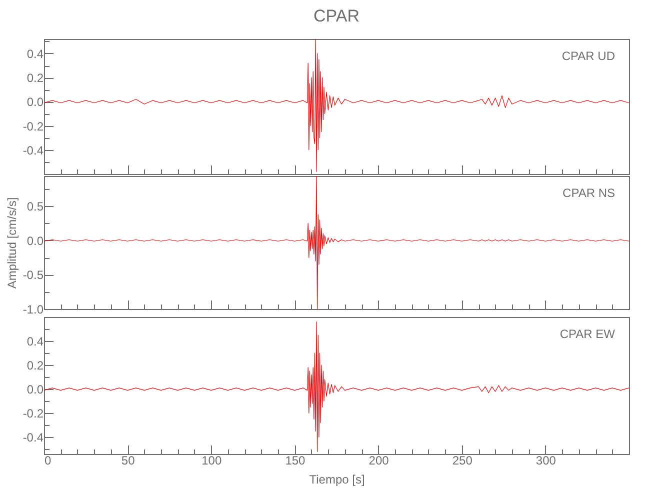 This screenshot has width=650, height=500. What do you see at coordinates (33, 309) in the screenshot?
I see `y-tick-label: -1.0` at bounding box center [33, 309].